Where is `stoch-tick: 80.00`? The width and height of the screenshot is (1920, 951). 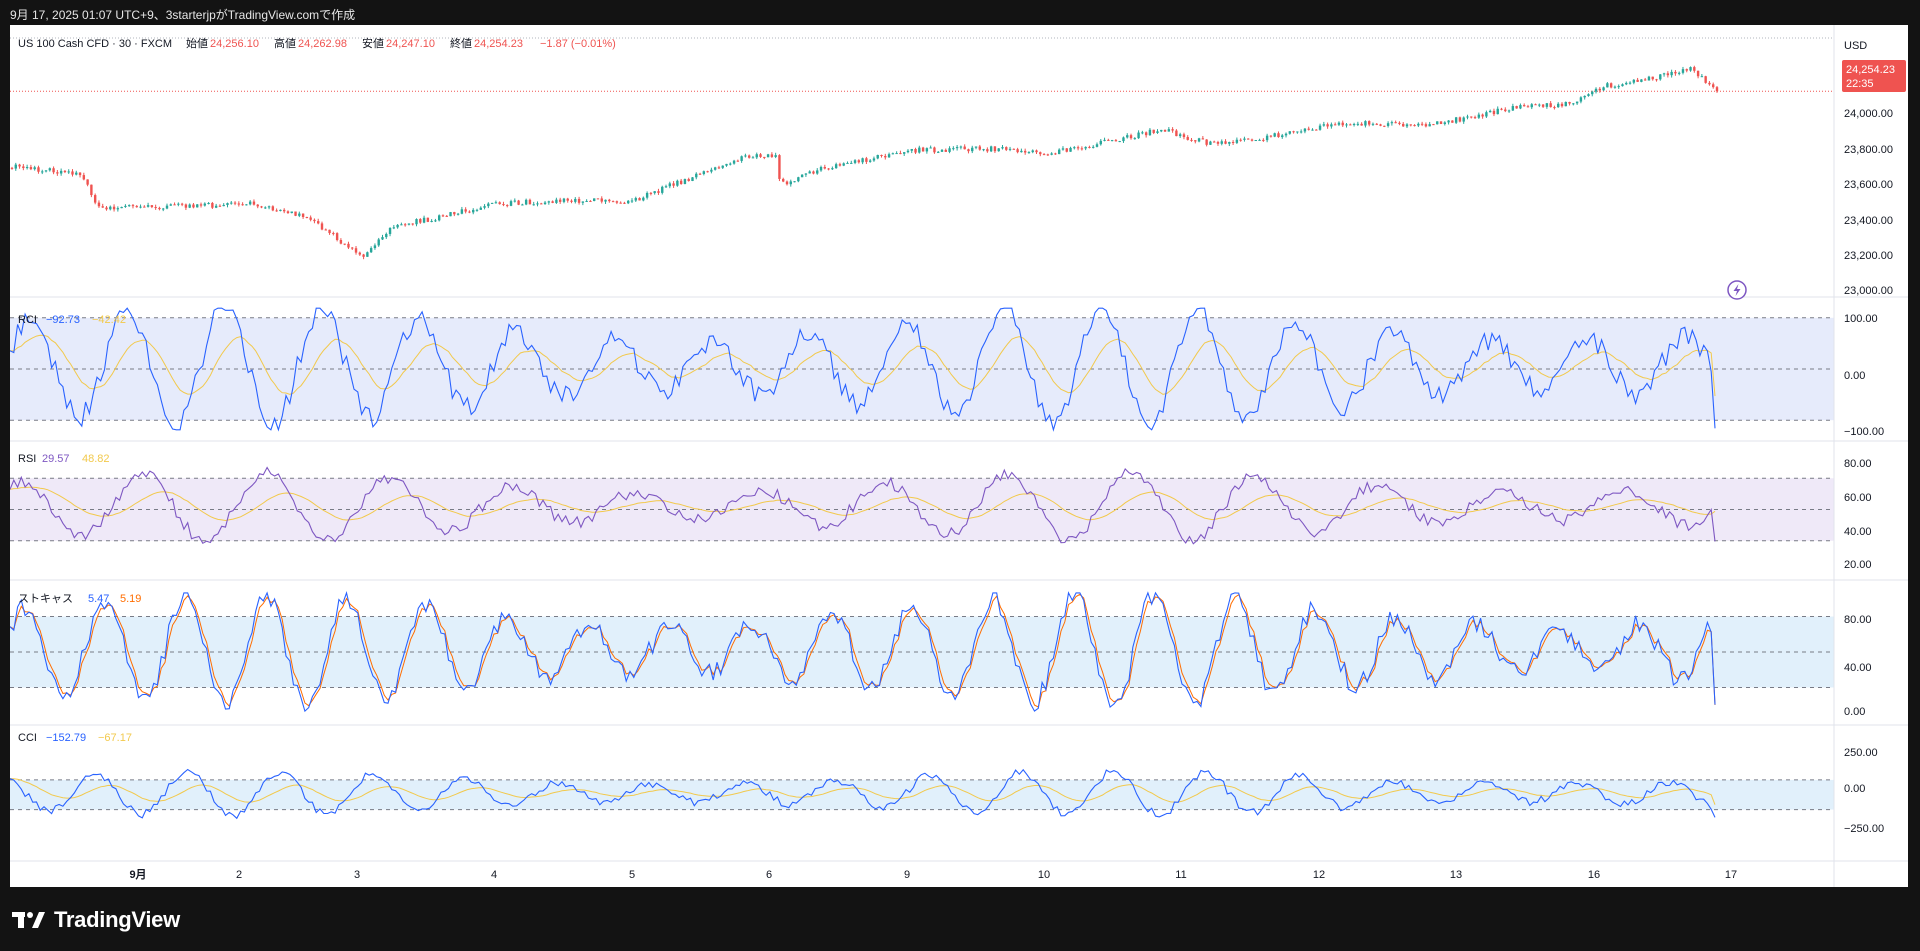
stoch-tick: 80.00 is located at coordinates (1858, 620).